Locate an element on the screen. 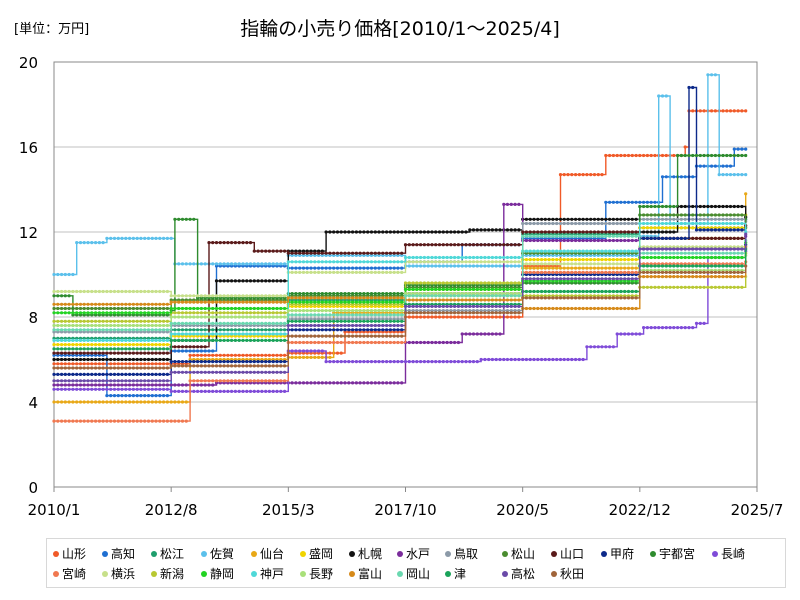  legend-marker is located at coordinates (554, 573).